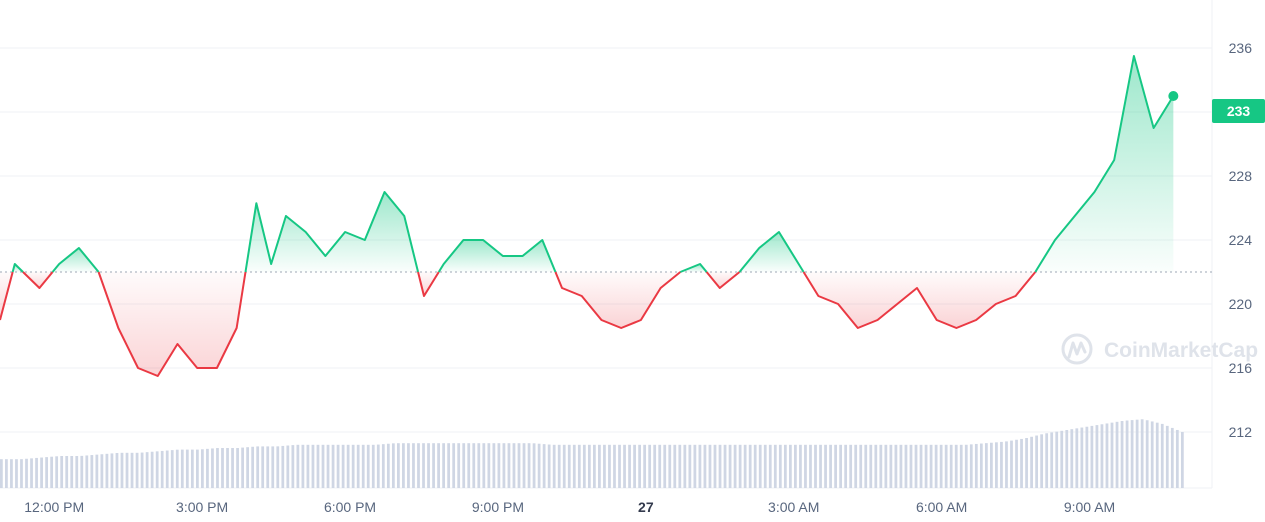 This screenshot has width=1265, height=522. What do you see at coordinates (350, 507) in the screenshot?
I see `x-tick-label: 6:00 PM` at bounding box center [350, 507].